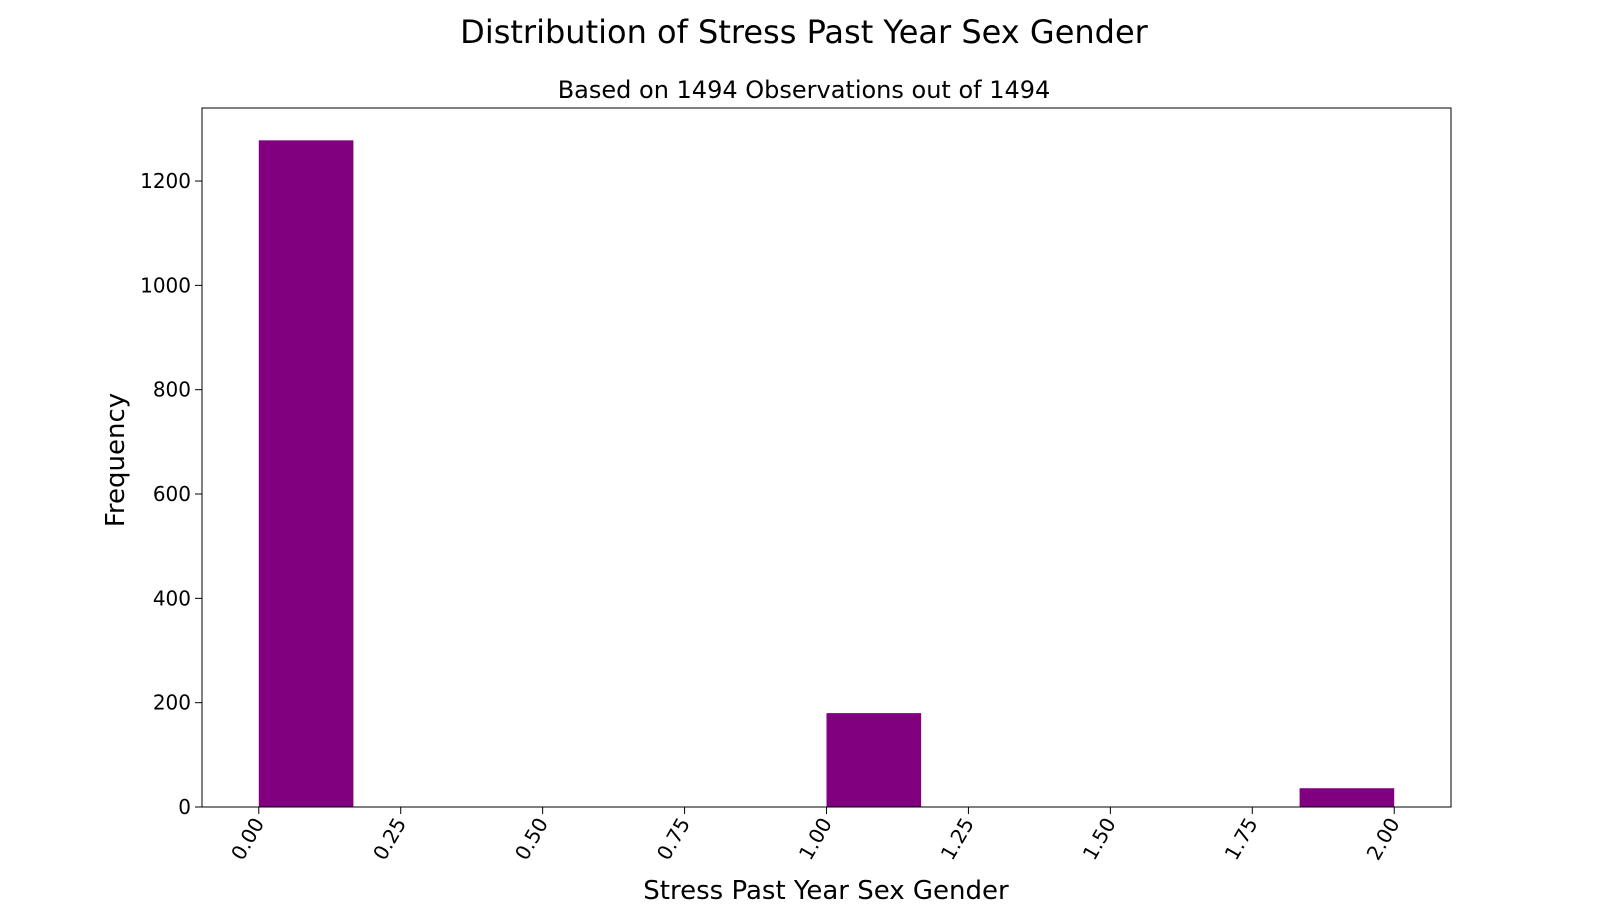 The width and height of the screenshot is (1600, 904). I want to click on x-axis-label: Stress Past Year Sex Gender, so click(826, 888).